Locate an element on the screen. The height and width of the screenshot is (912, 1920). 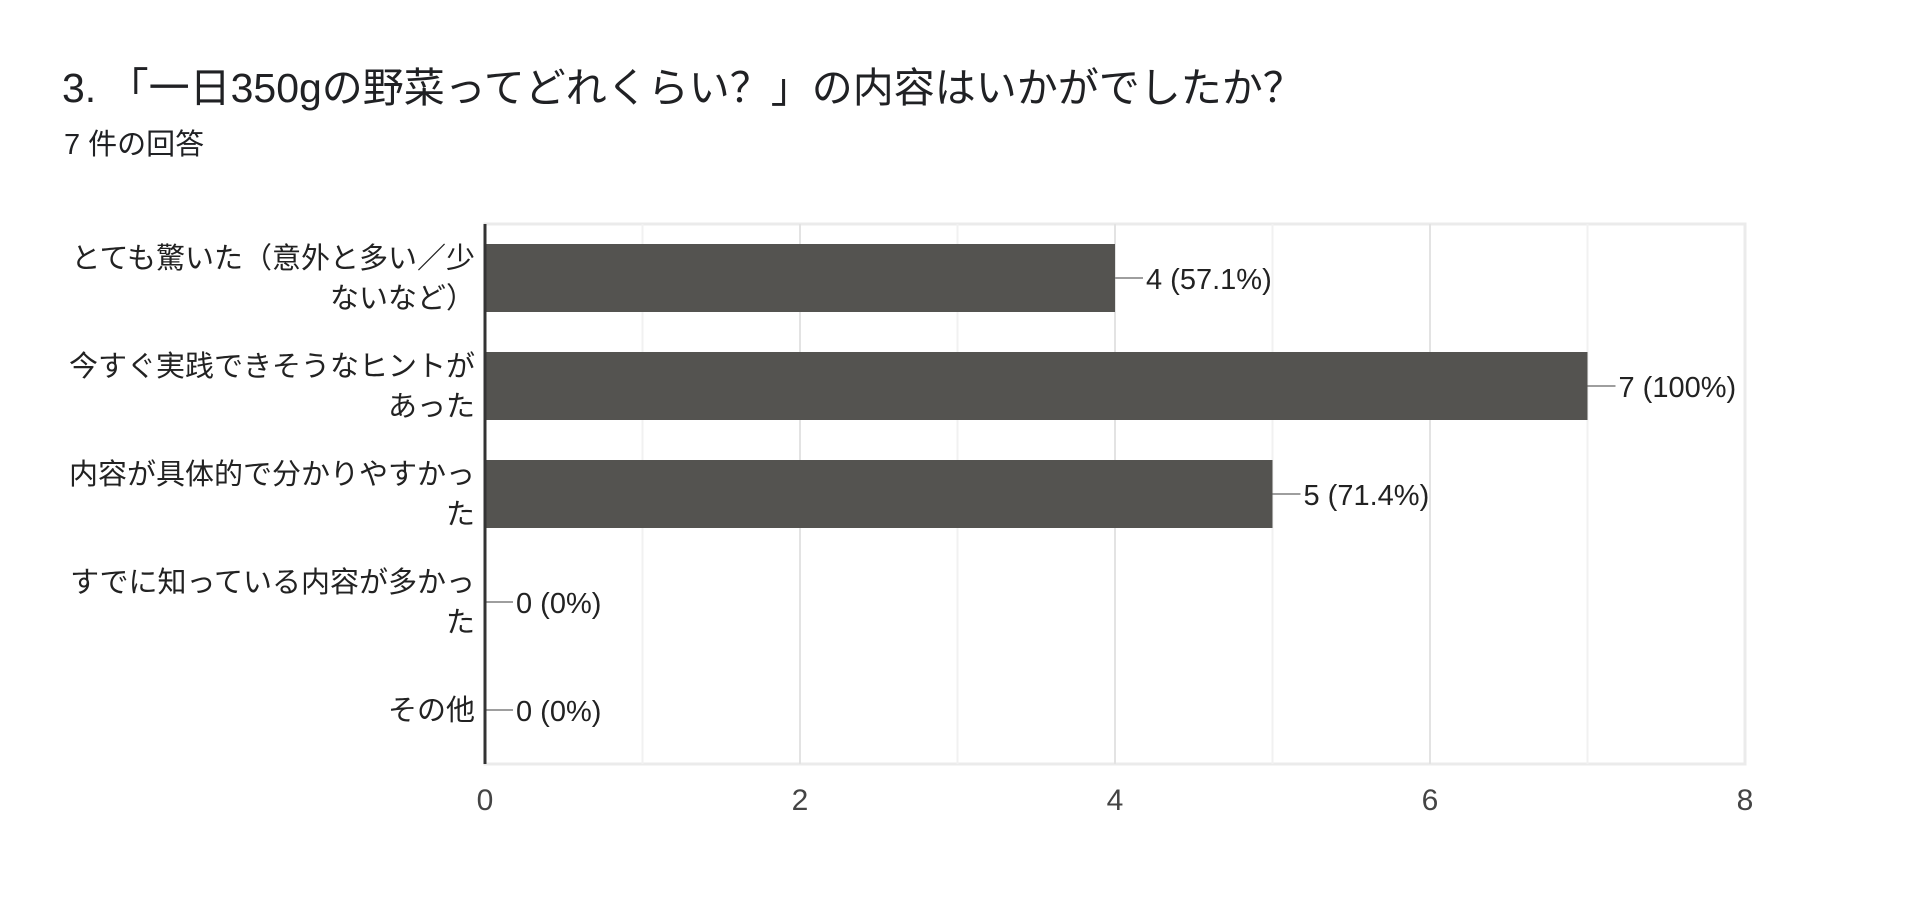
x-tick-label: 6 is located at coordinates (1430, 800).